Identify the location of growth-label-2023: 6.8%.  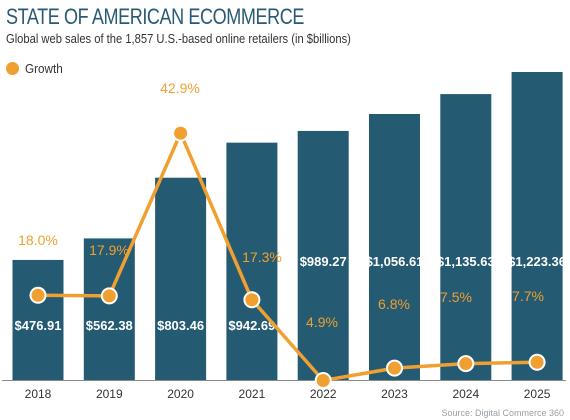
(394, 304).